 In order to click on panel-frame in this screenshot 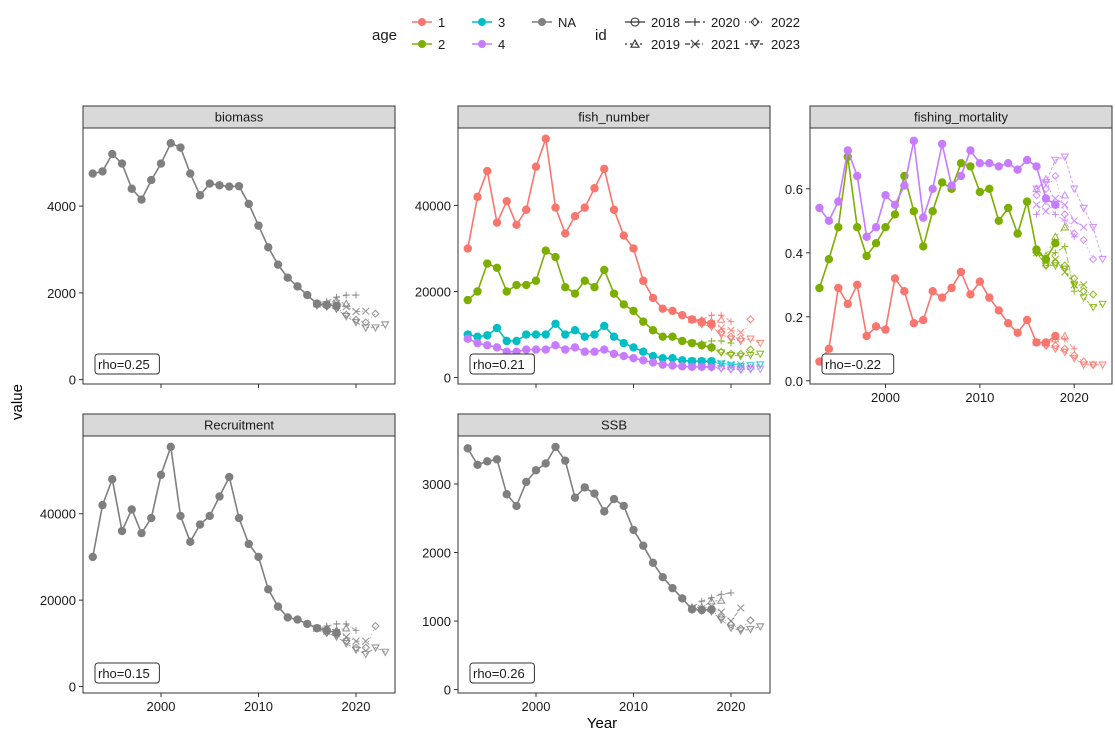, I will do `click(961, 256)`.